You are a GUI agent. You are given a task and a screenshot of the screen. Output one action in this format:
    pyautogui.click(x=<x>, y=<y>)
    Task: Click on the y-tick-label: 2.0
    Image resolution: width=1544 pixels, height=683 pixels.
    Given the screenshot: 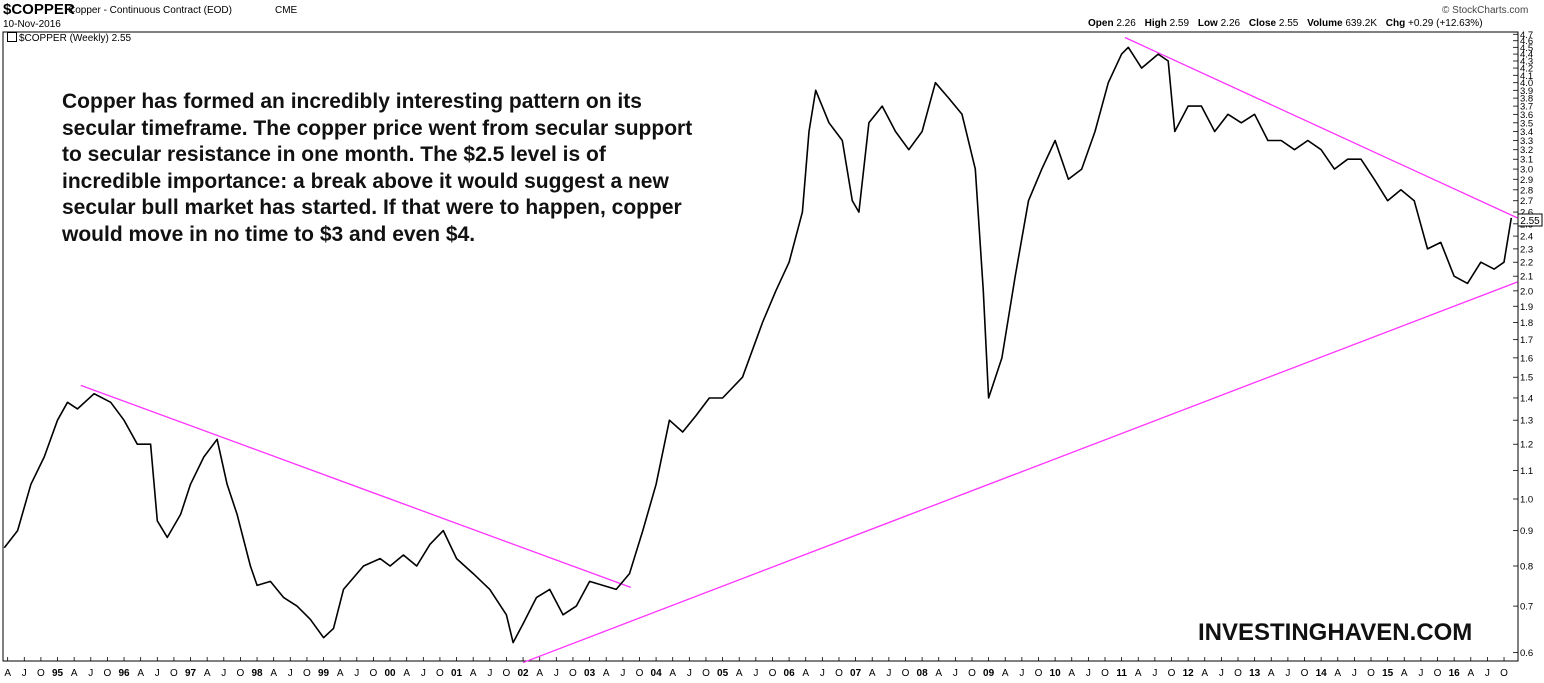 What is the action you would take?
    pyautogui.click(x=1526, y=291)
    